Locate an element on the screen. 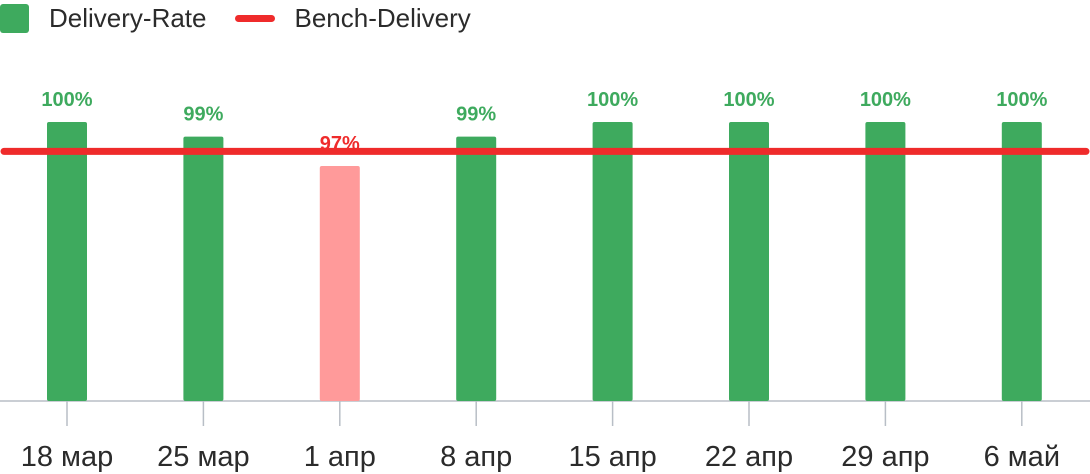 The width and height of the screenshot is (1090, 474). x-tick-label-3: 1 апр is located at coordinates (340, 457).